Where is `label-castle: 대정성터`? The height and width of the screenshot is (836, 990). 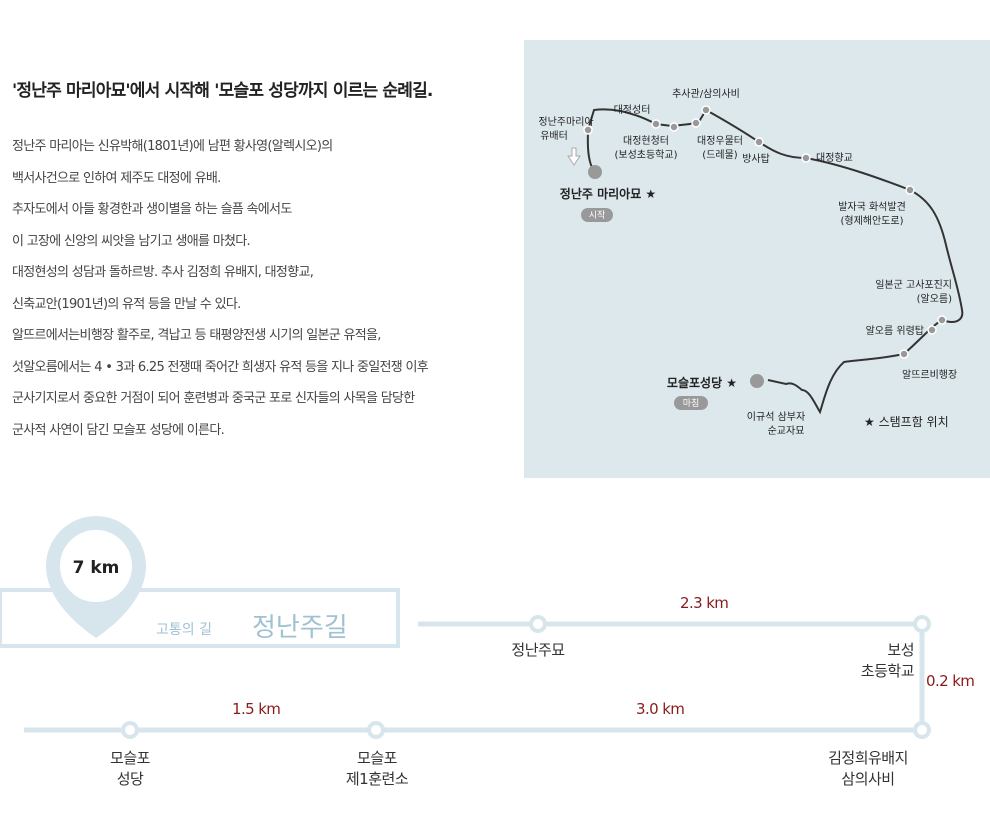 label-castle: 대정성터 is located at coordinates (632, 110).